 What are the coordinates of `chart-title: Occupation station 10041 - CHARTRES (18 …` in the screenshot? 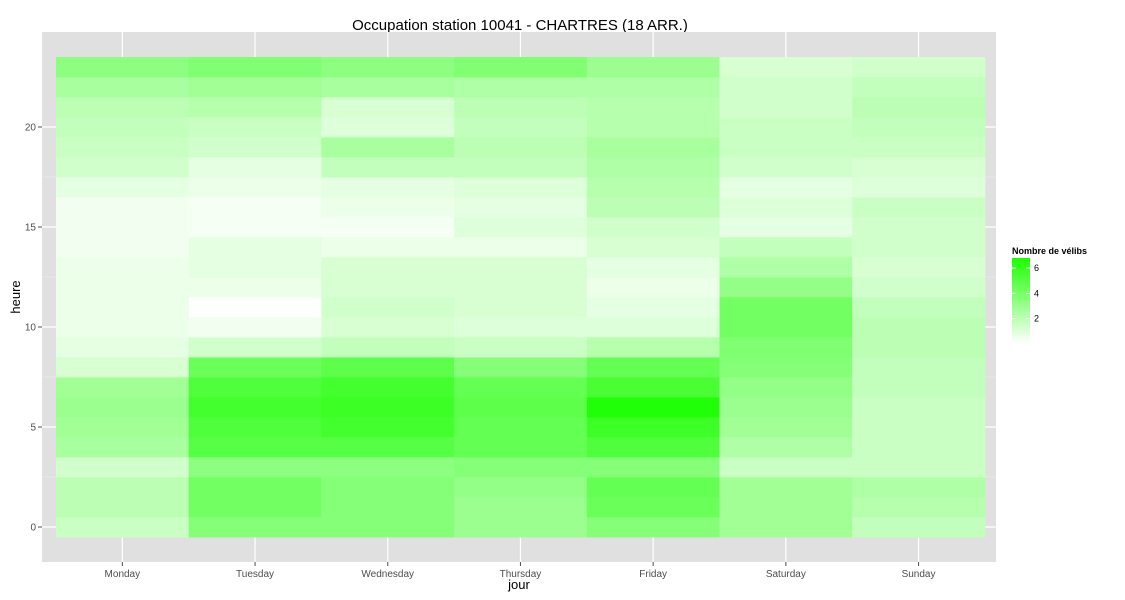 It's located at (520, 25).